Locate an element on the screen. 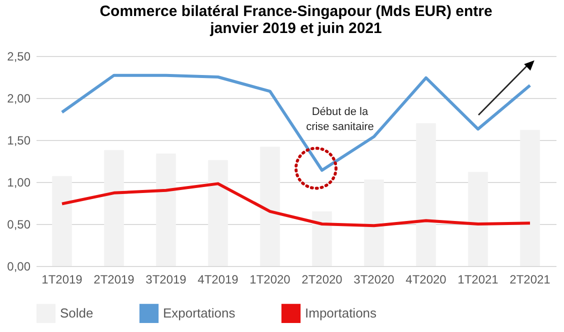 The image size is (564, 332). x-tick-label: 4T2019 is located at coordinates (218, 279).